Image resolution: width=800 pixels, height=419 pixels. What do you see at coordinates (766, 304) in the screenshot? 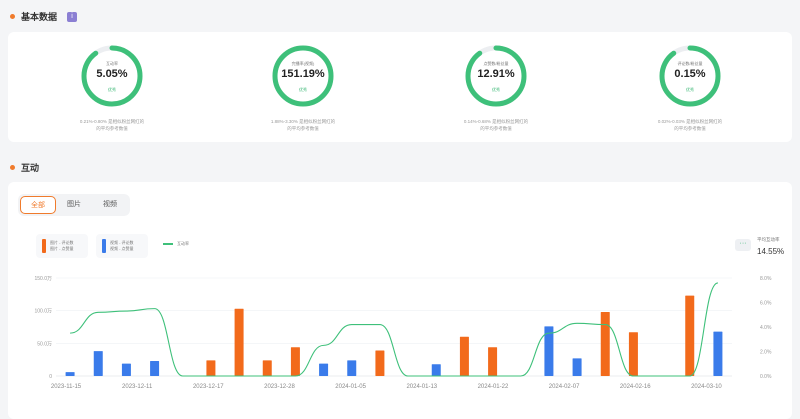
I see `y-right-tick-label: 6.0%` at bounding box center [766, 304].